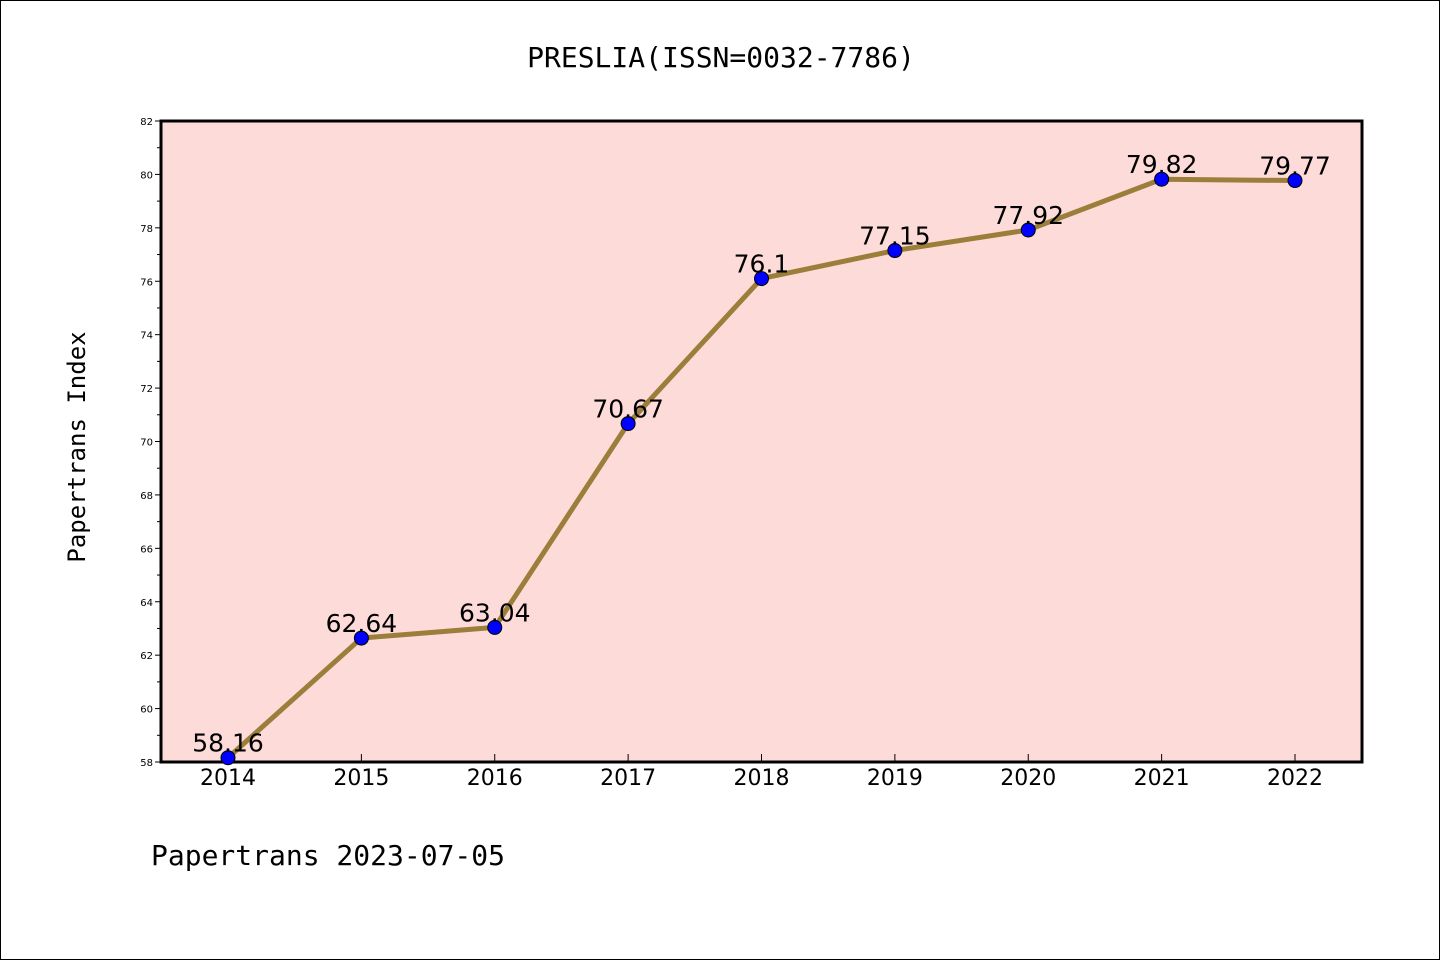 This screenshot has height=961, width=1440. I want to click on data-label: 77.92, so click(1028, 215).